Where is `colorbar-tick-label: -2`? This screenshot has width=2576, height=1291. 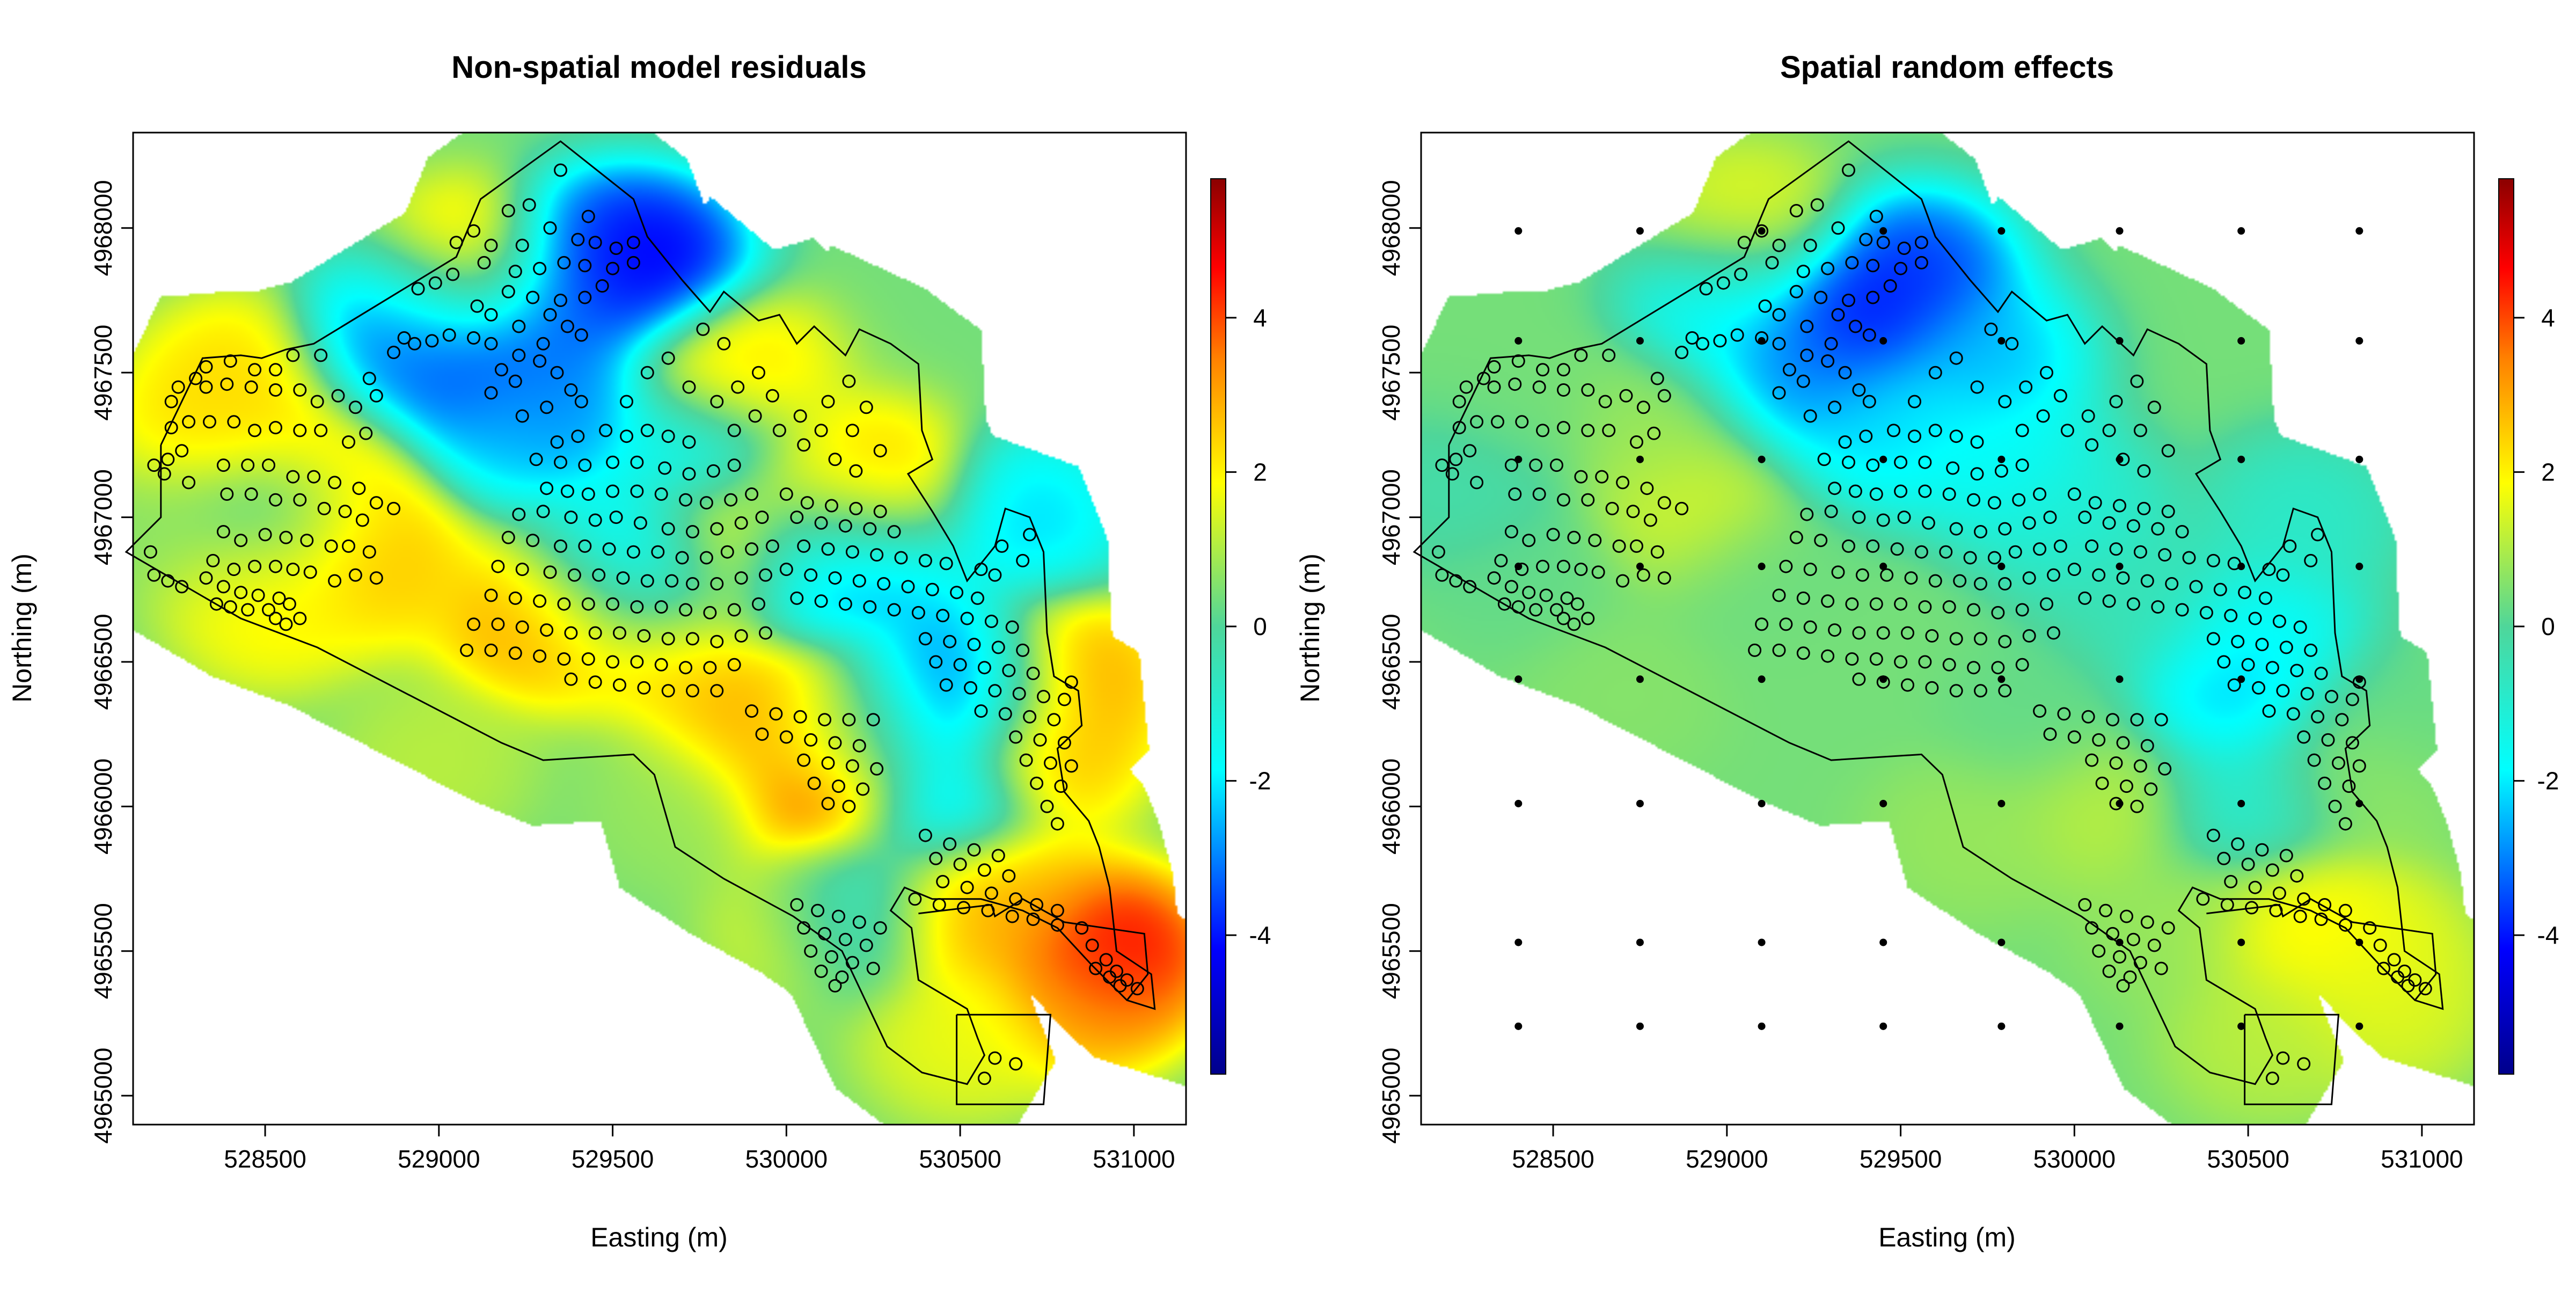
colorbar-tick-label: -2 is located at coordinates (2548, 781).